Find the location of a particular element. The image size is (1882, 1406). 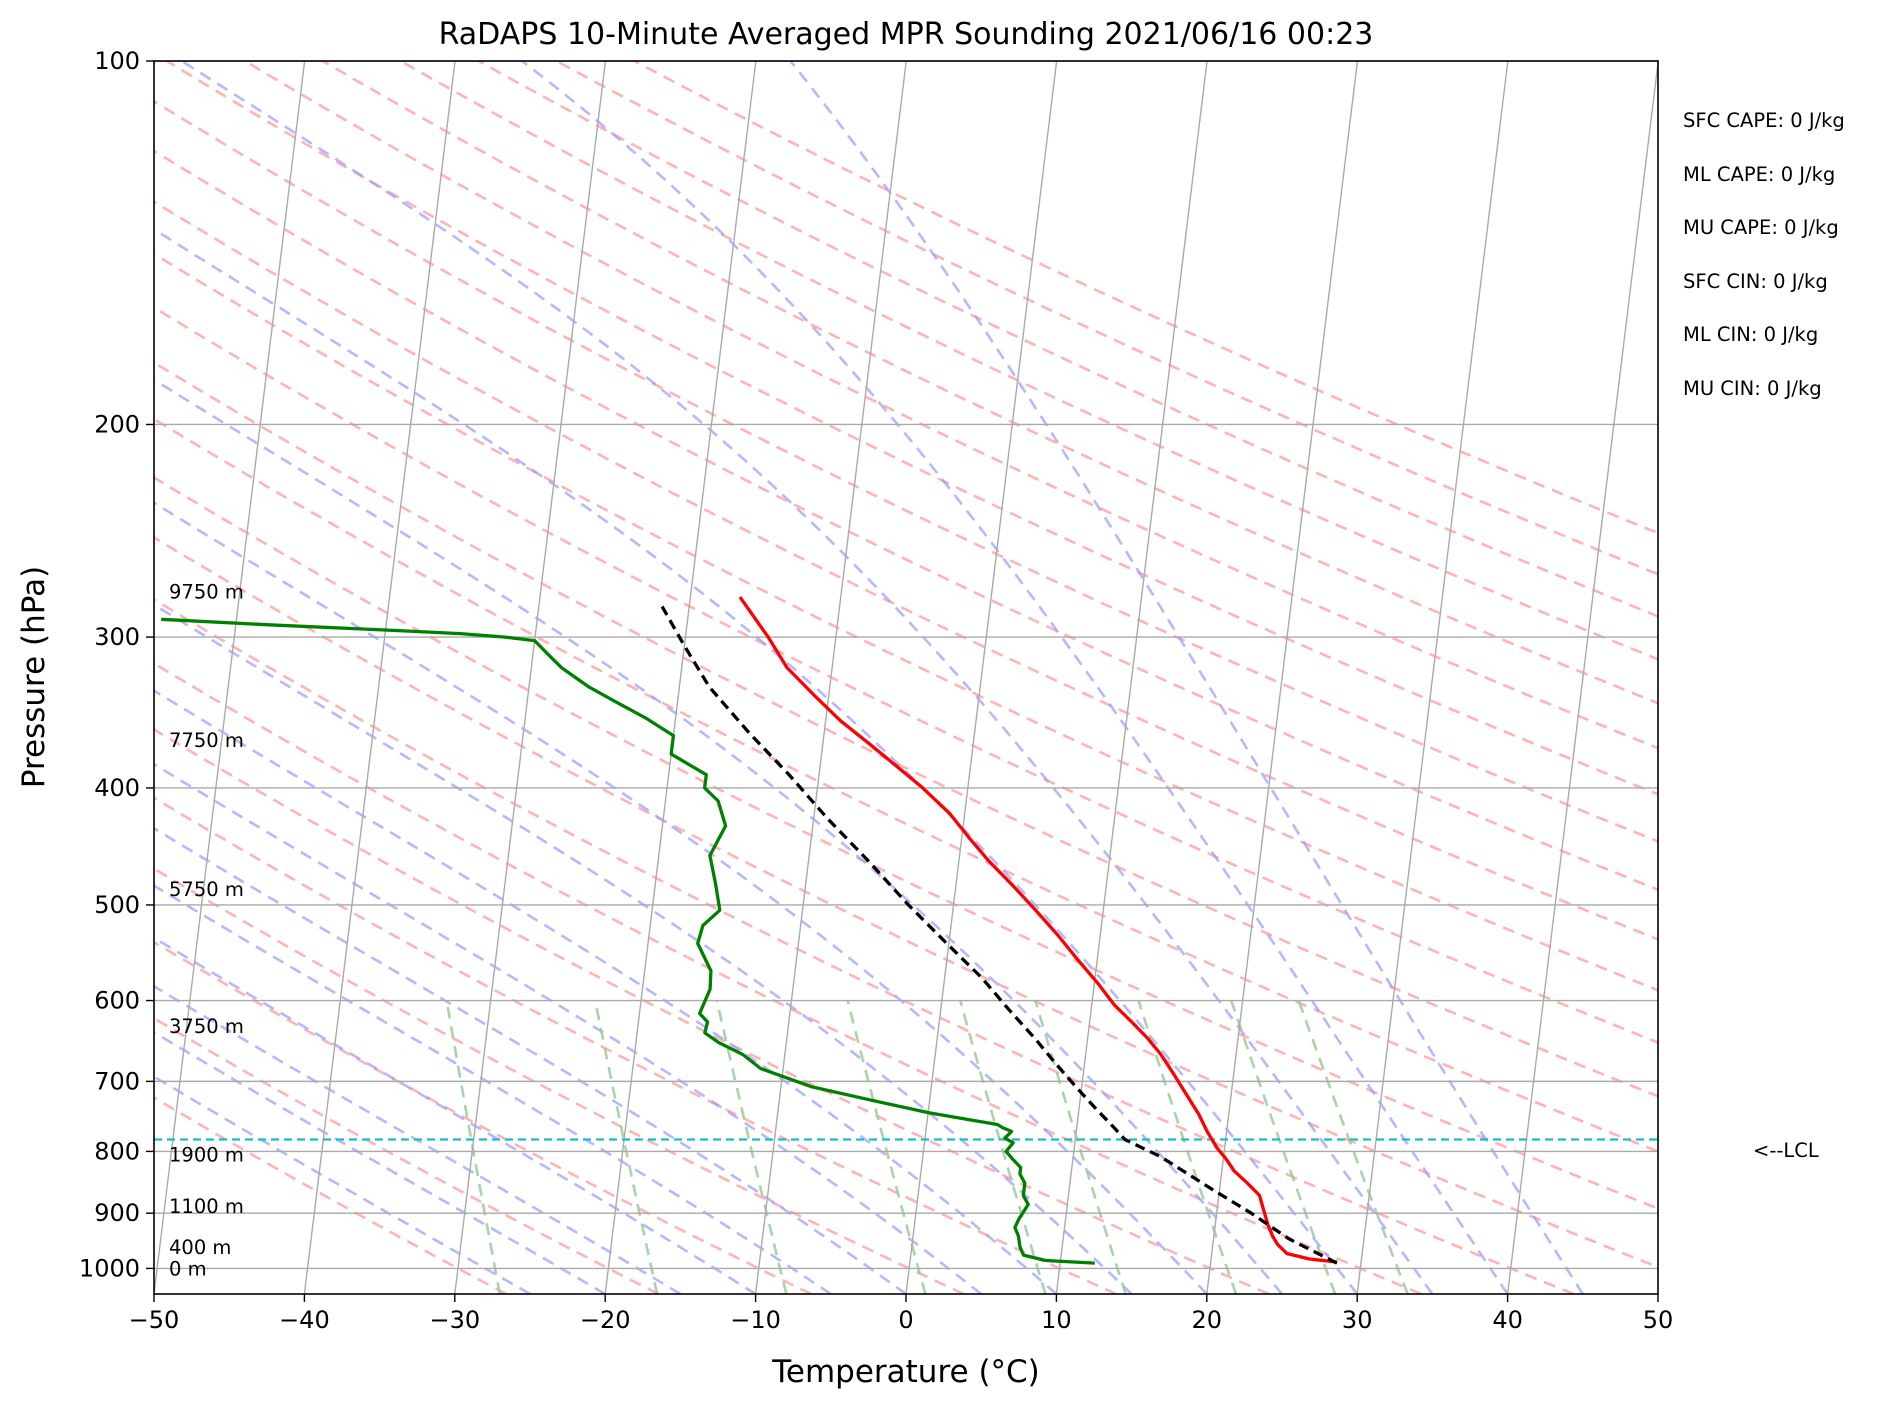

x-tick-label: 20 is located at coordinates (1207, 1320).